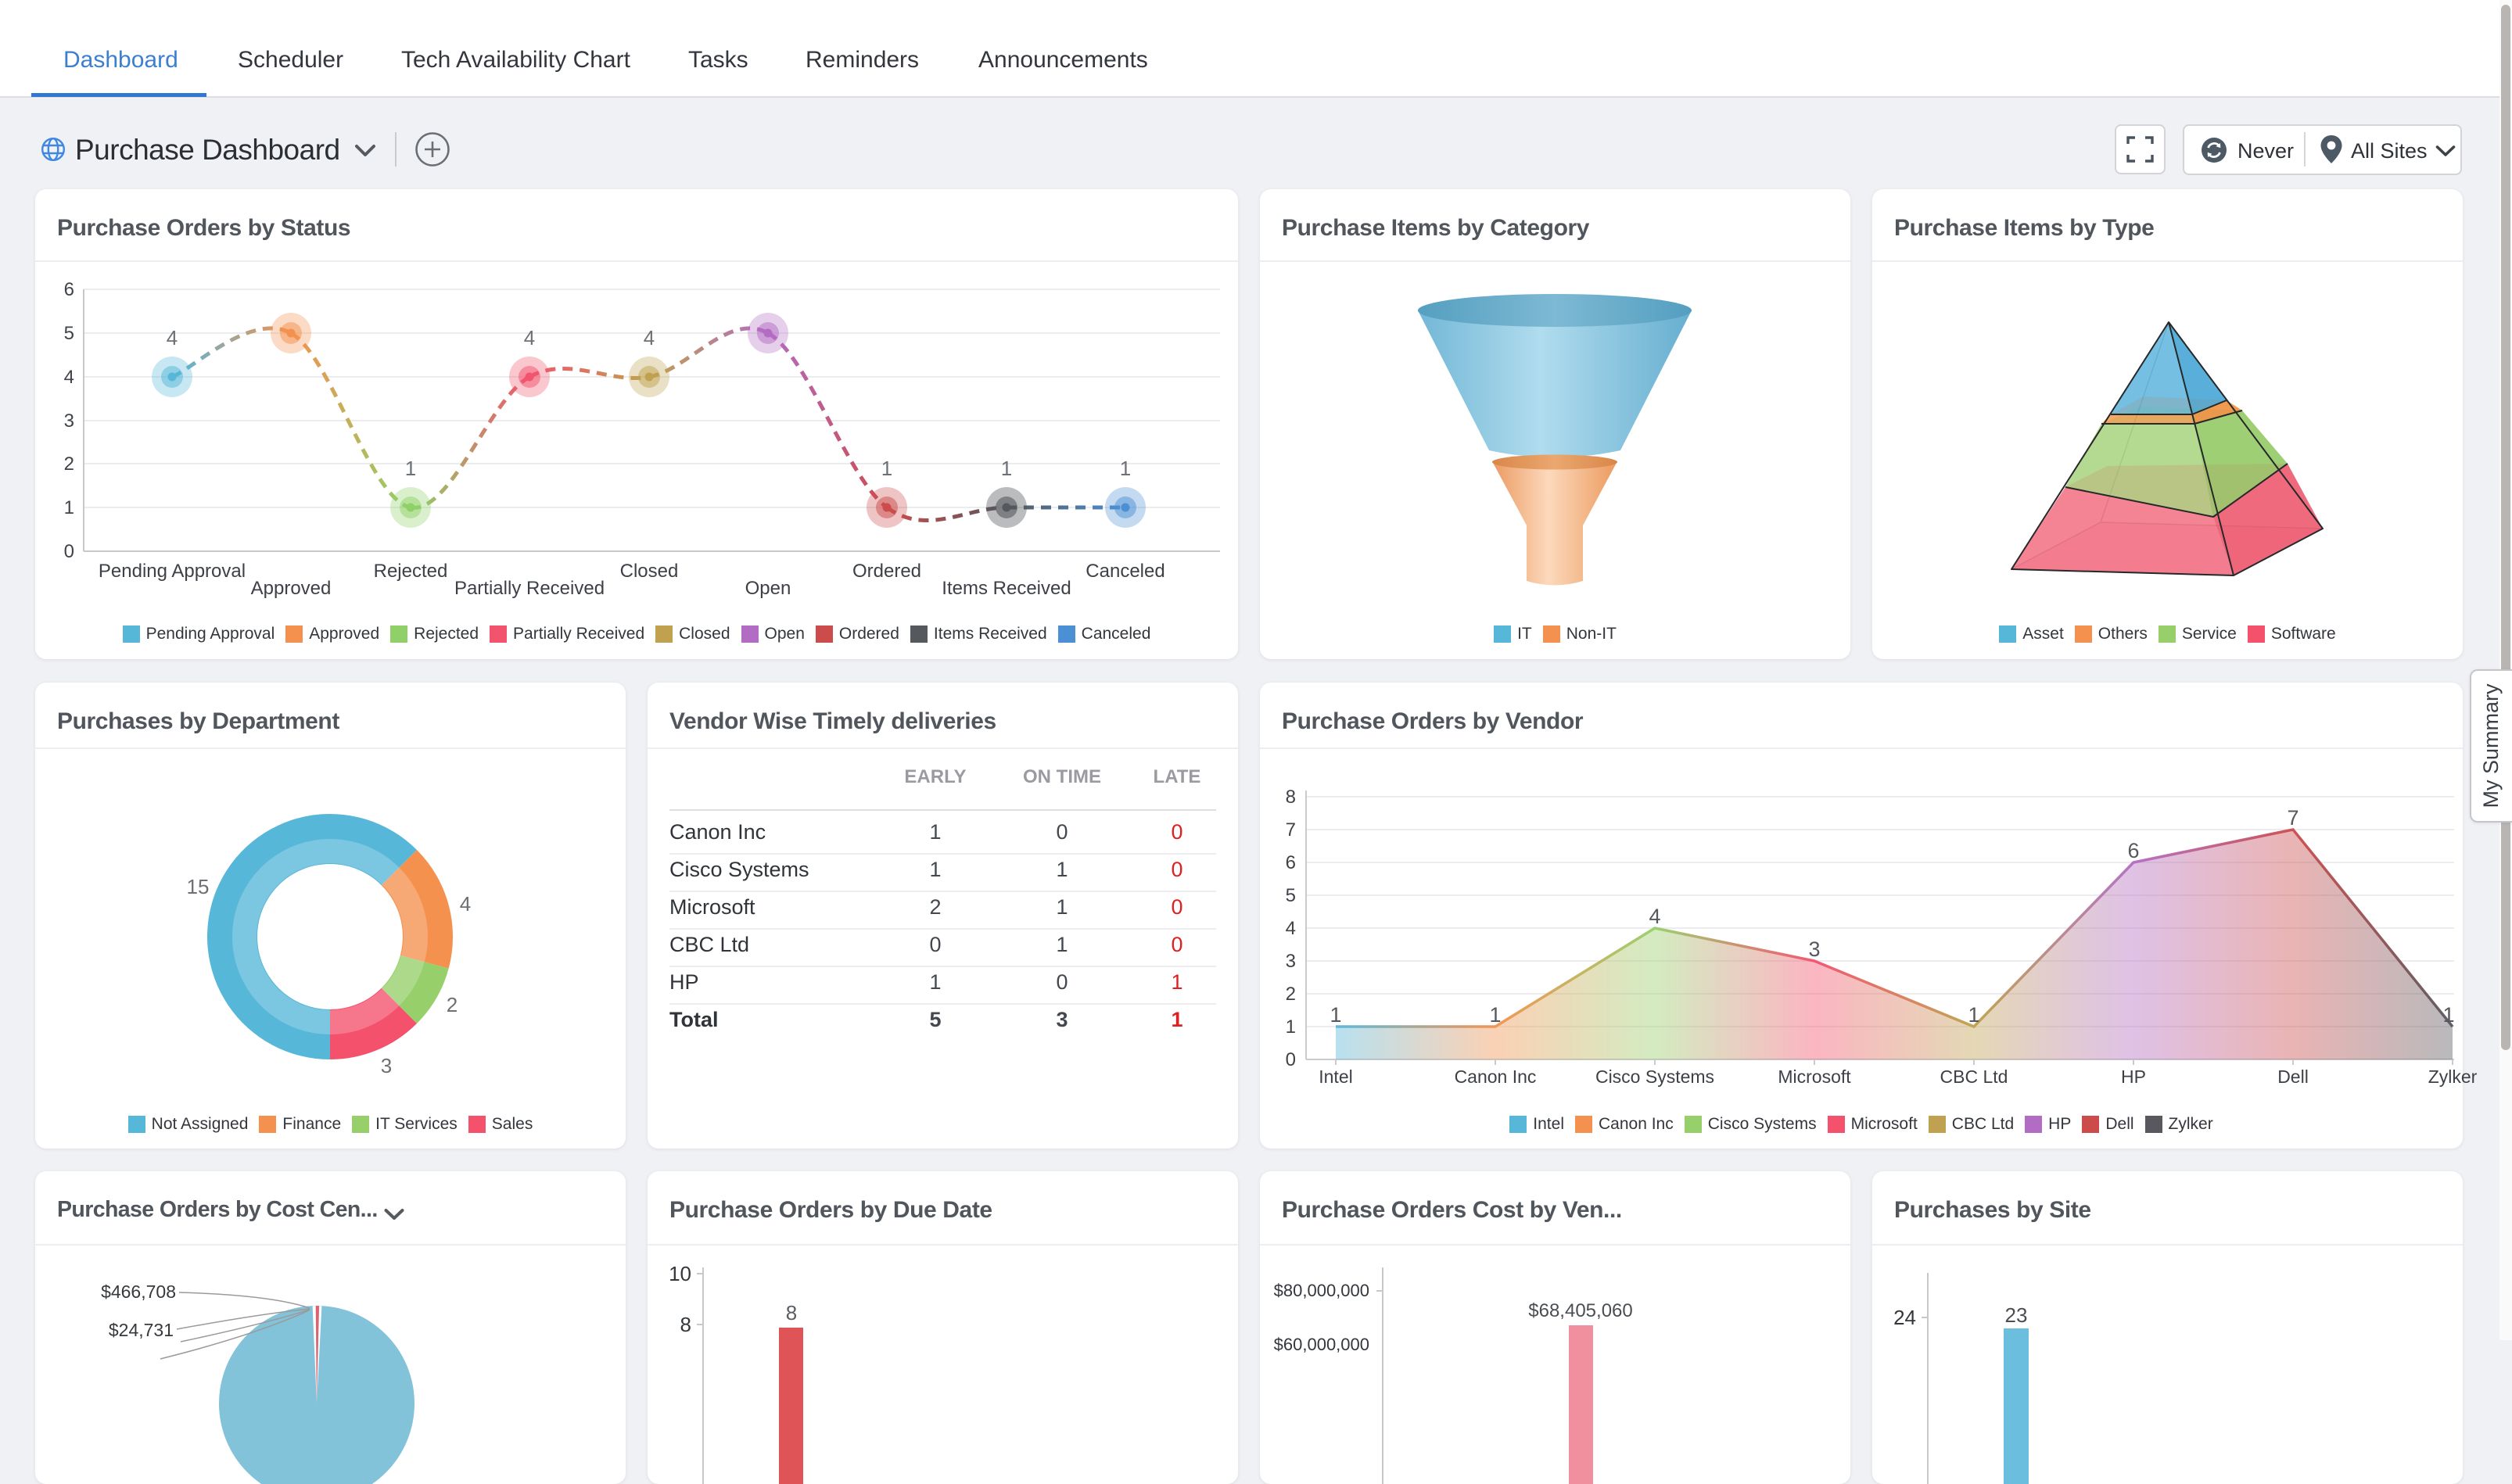  What do you see at coordinates (680, 1273) in the screenshot?
I see `svg-text: 10` at bounding box center [680, 1273].